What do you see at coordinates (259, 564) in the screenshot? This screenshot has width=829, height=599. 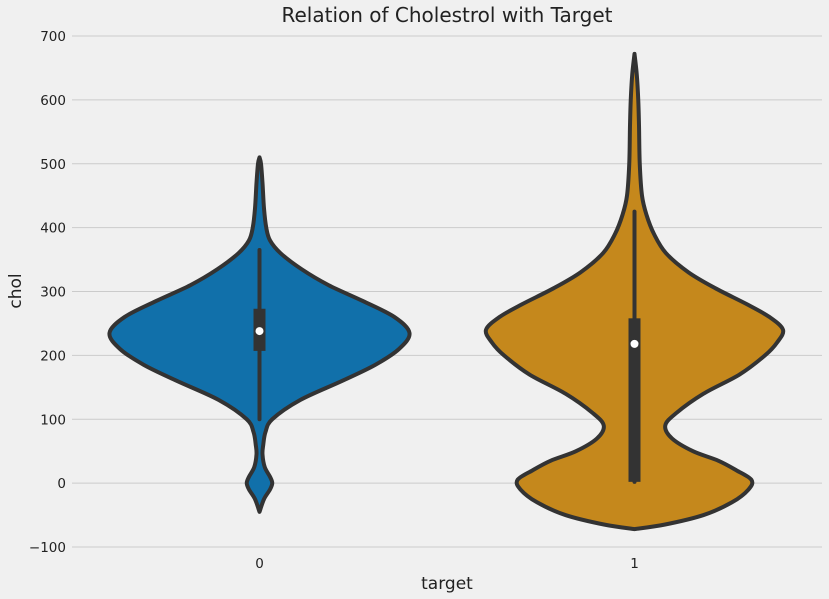 I see `x-tick-label: 0` at bounding box center [259, 564].